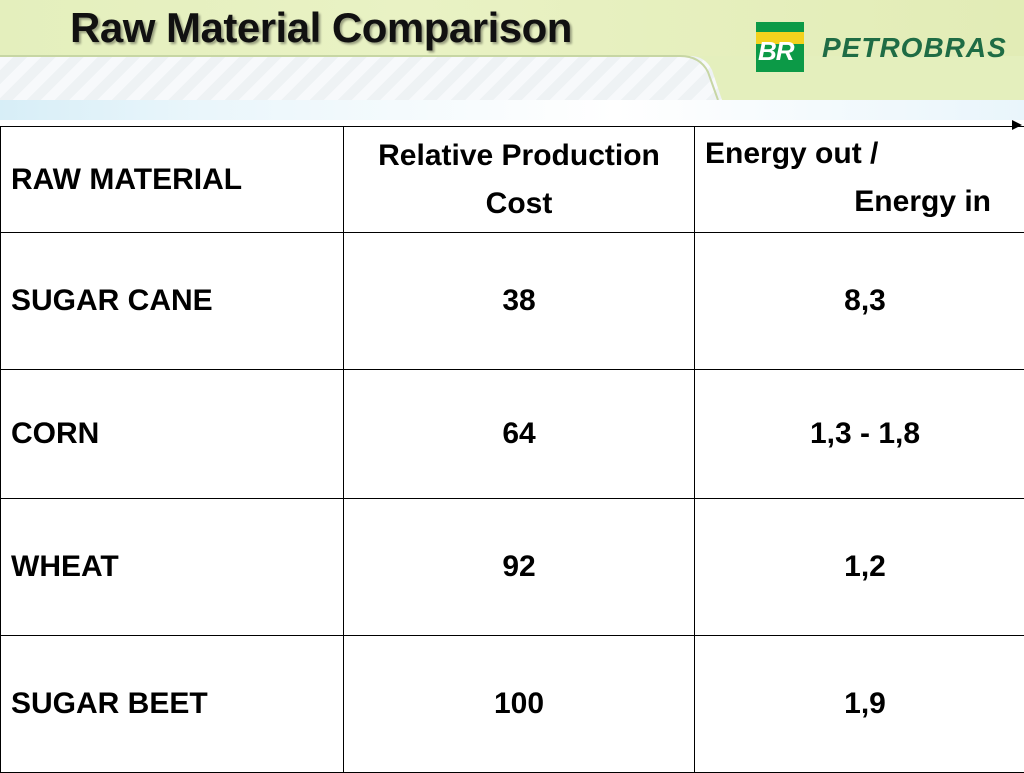  Describe the element at coordinates (172, 434) in the screenshot. I see `material-cell: CORN` at that location.